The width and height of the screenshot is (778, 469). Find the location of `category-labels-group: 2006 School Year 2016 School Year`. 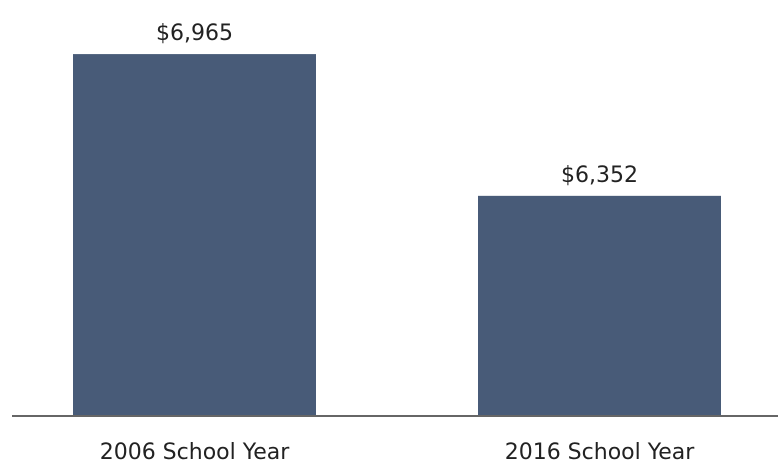

category-labels-group: 2006 School Year 2016 School Year is located at coordinates (398, 452).